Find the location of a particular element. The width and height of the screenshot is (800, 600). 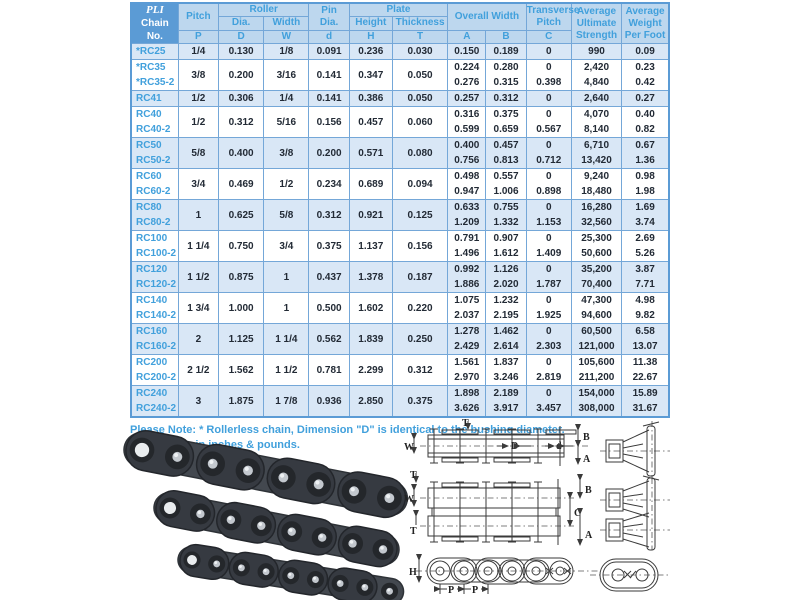

cell-pitch: 1 is located at coordinates (198, 215).